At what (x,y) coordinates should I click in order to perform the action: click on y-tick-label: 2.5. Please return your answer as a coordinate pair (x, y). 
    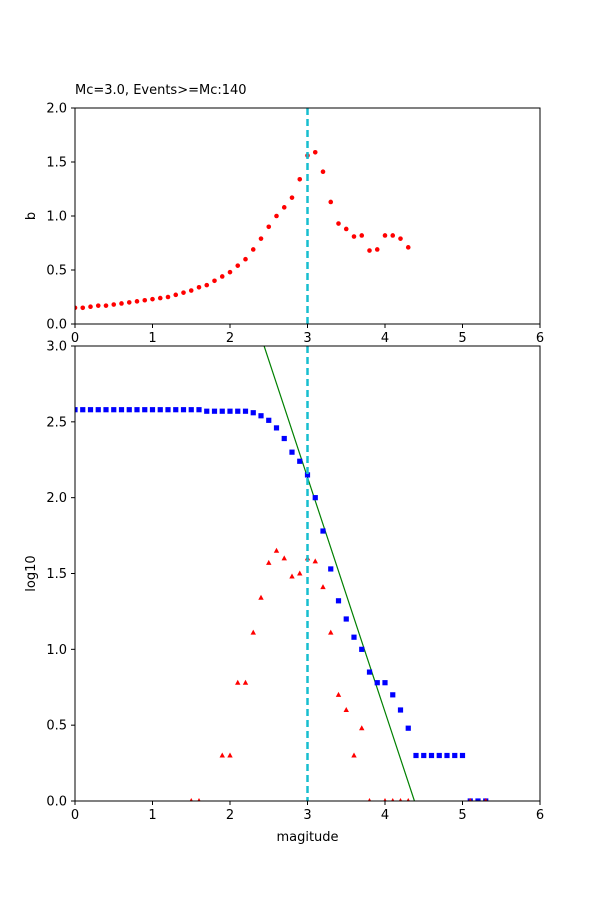
    Looking at the image, I should click on (56, 422).